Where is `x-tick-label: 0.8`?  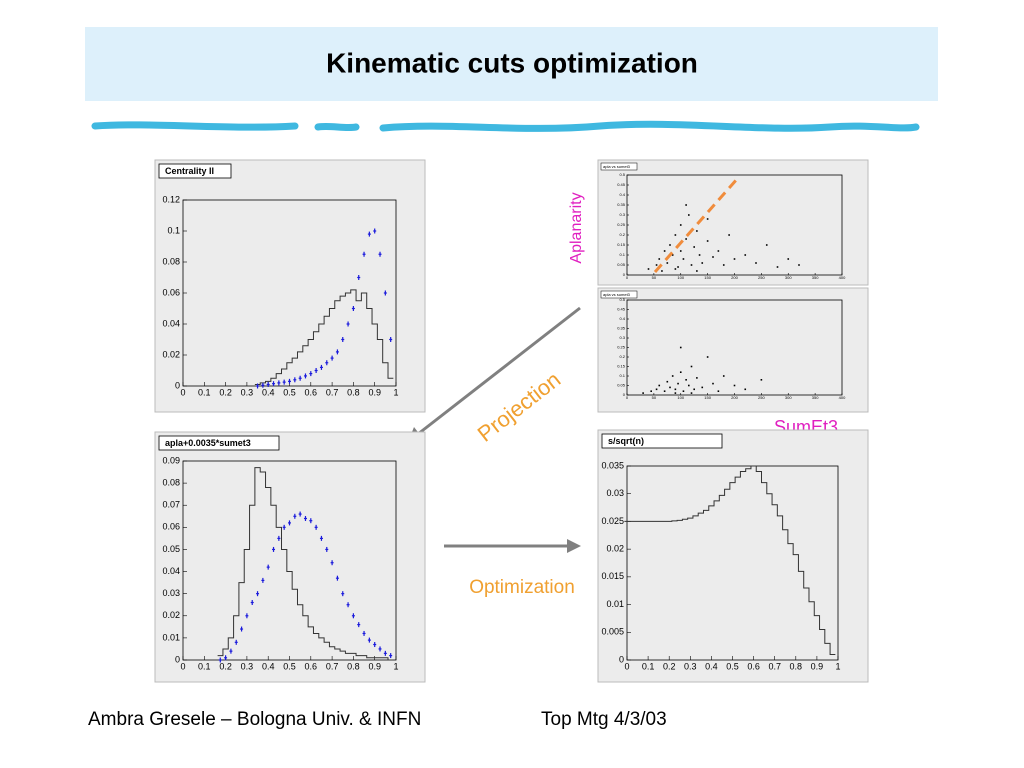
x-tick-label: 0.8 is located at coordinates (353, 666).